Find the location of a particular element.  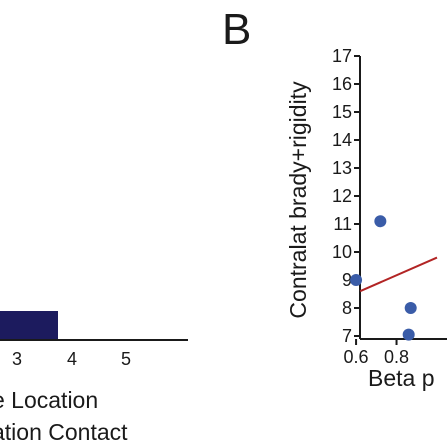

y-tick-label: 11 is located at coordinates (342, 224).